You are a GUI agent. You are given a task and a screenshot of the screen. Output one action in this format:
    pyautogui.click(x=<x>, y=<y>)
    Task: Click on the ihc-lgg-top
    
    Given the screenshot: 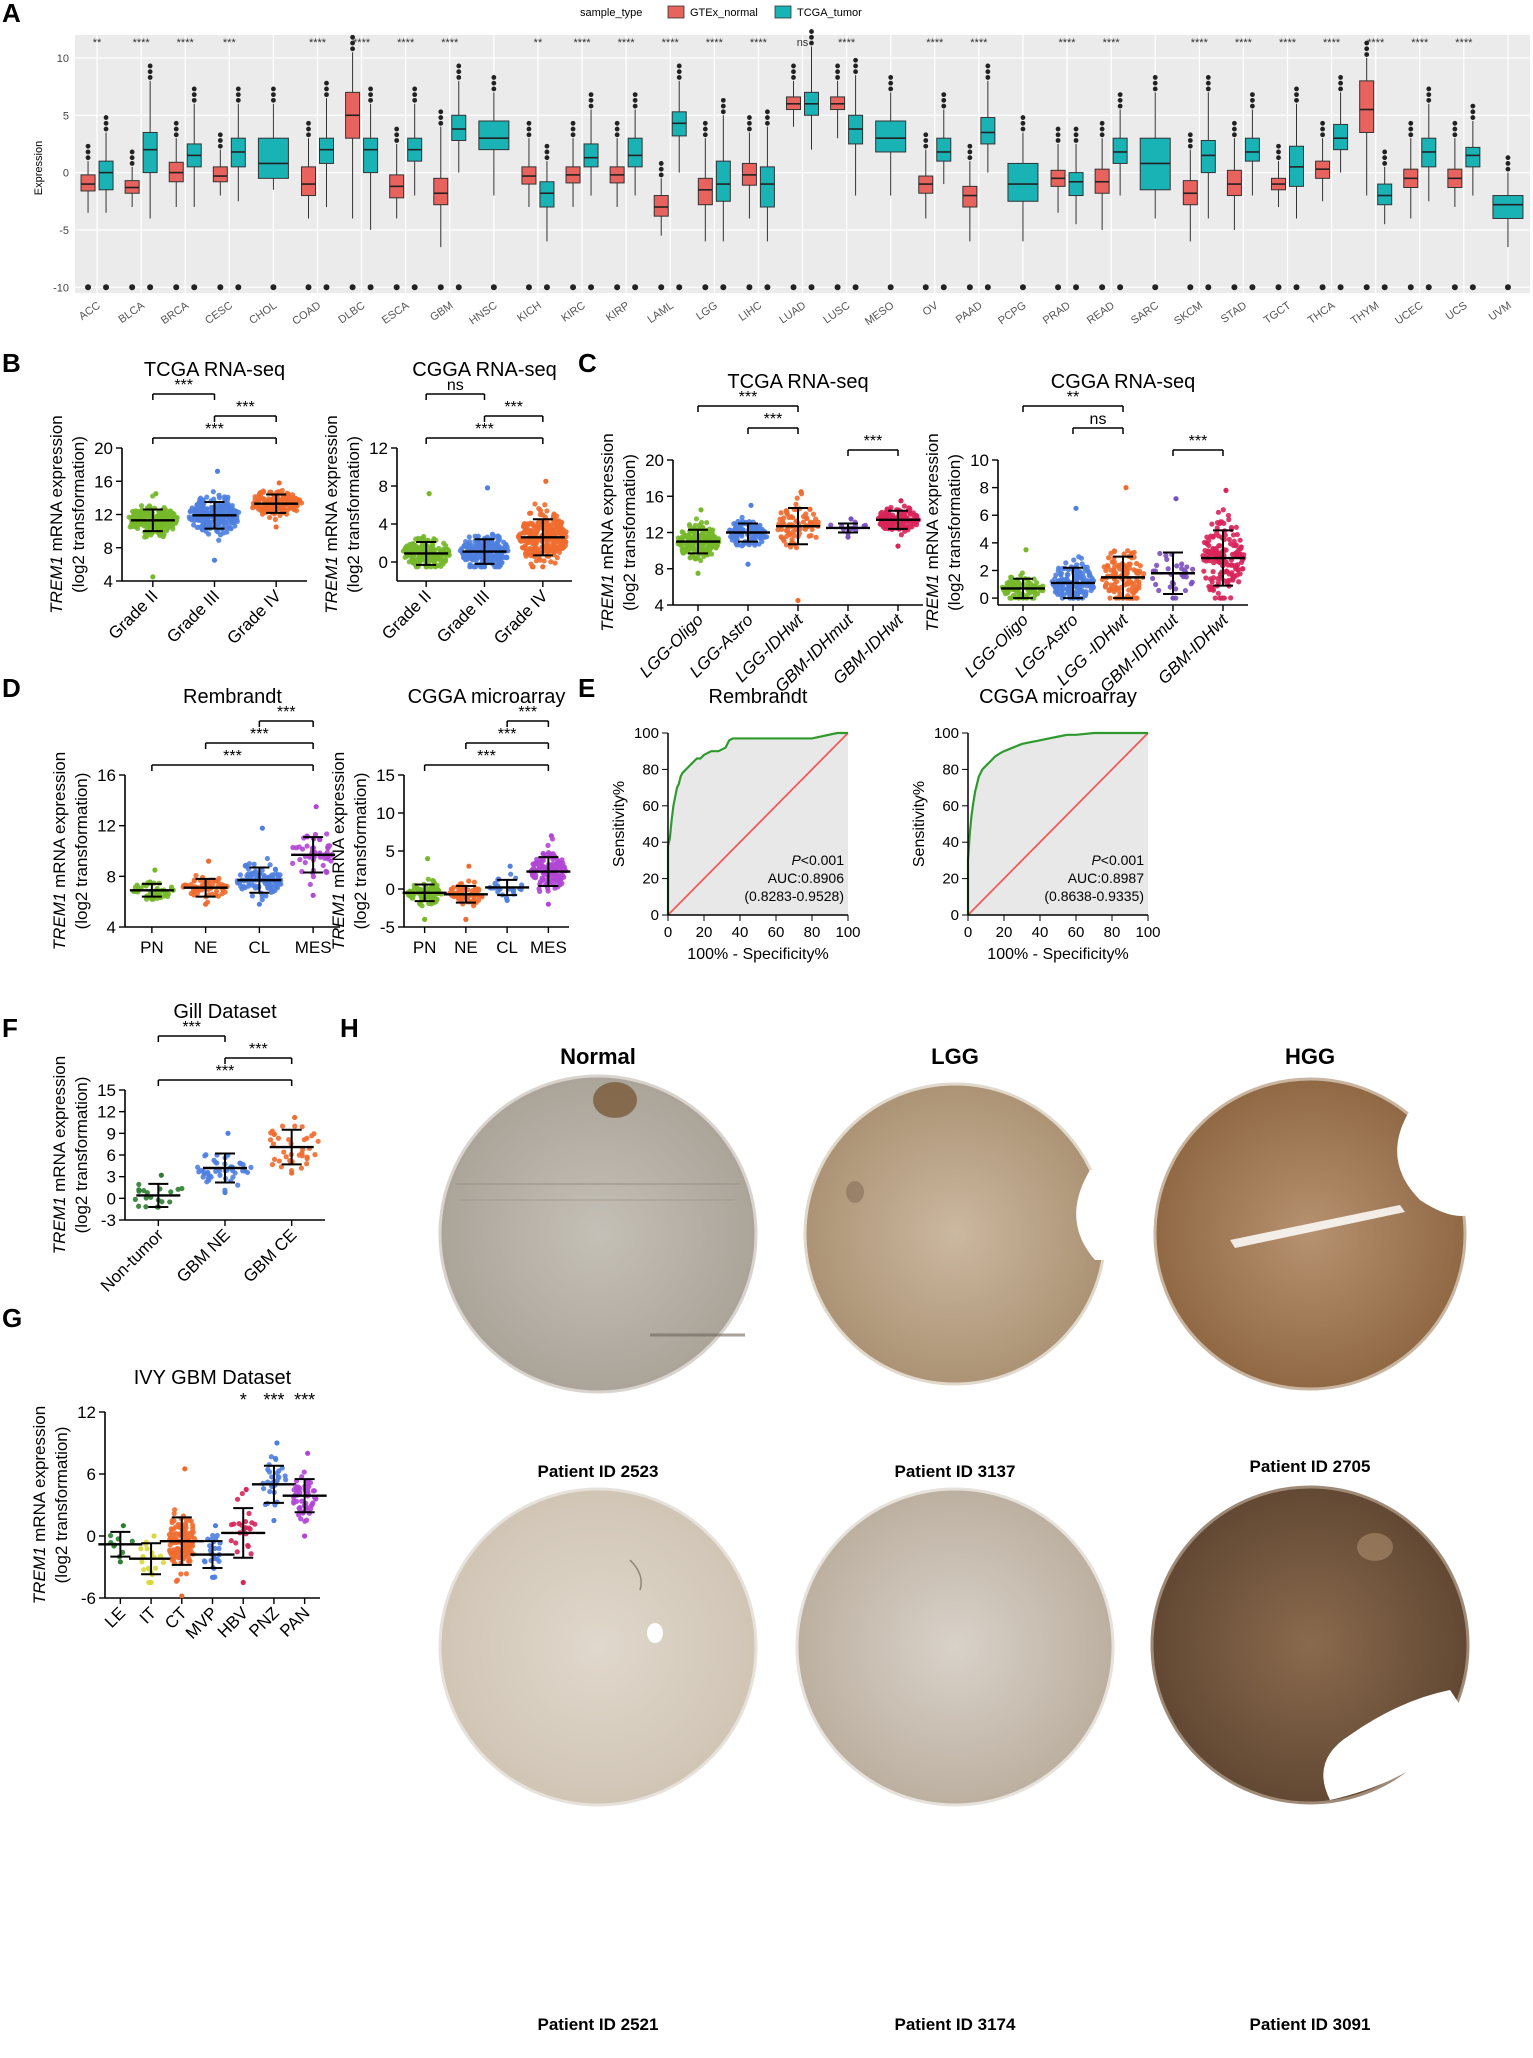 What is the action you would take?
    pyautogui.click(x=959, y=1234)
    